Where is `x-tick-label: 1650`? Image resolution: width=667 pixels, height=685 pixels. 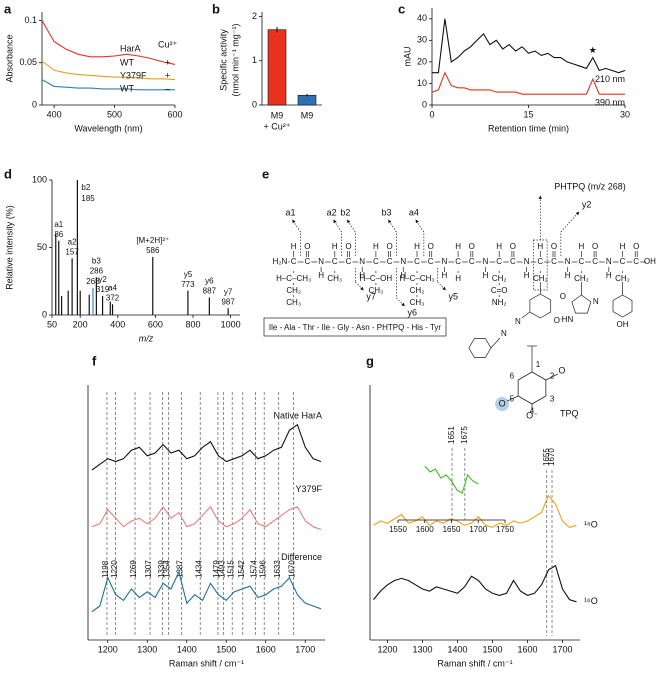 x-tick-label: 1650 is located at coordinates (452, 529).